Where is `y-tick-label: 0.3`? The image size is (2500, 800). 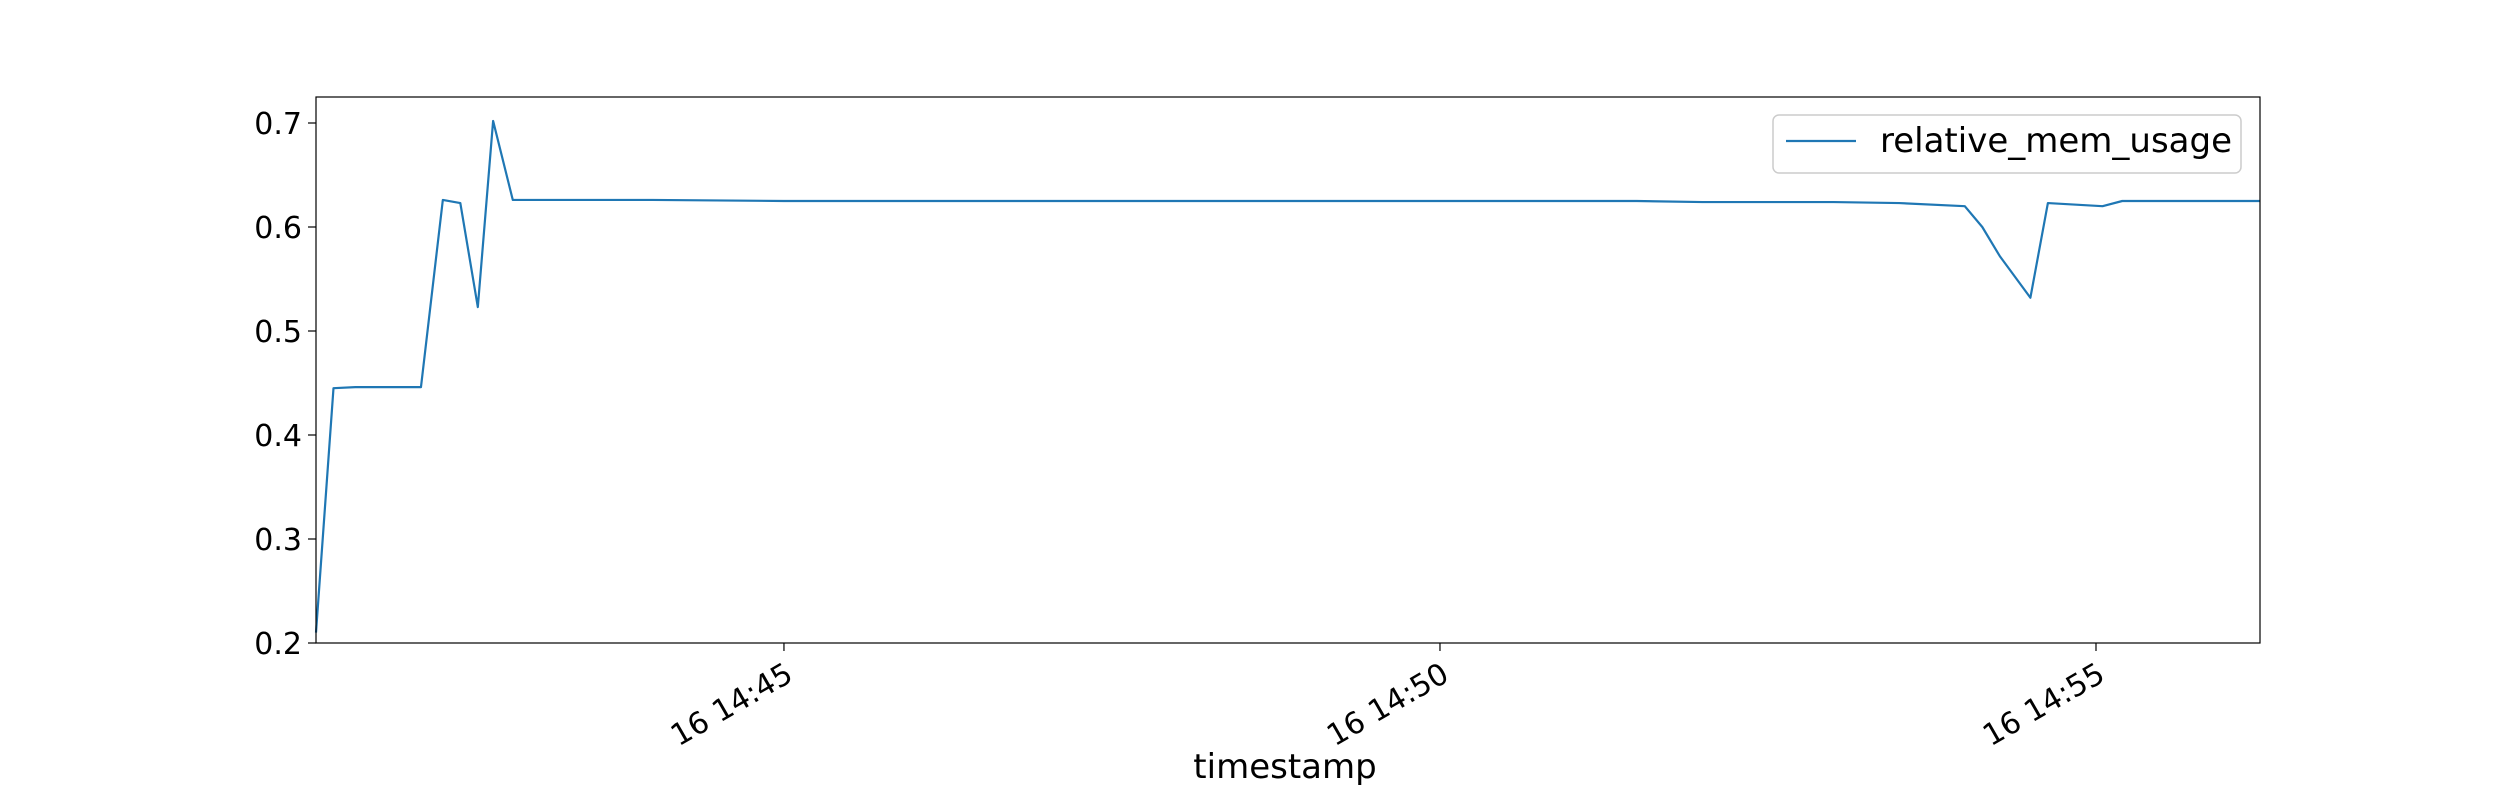 y-tick-label: 0.3 is located at coordinates (278, 540).